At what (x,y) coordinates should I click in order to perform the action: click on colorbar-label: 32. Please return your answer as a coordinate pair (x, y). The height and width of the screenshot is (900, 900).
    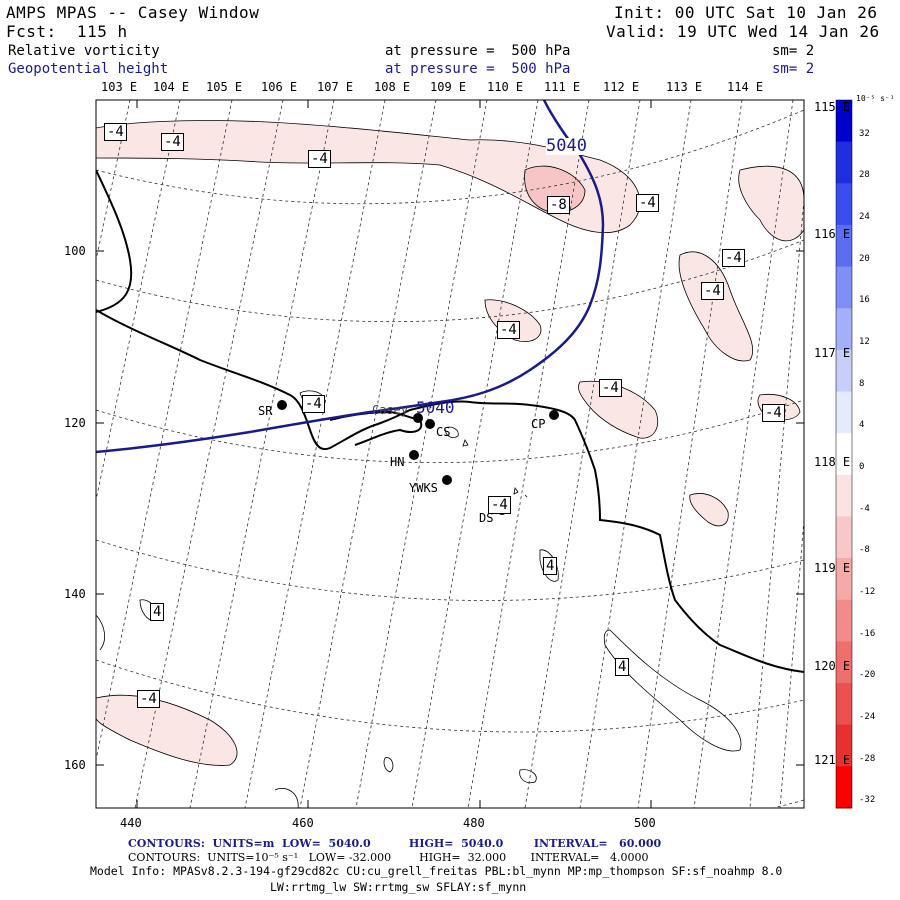
    Looking at the image, I should click on (864, 133).